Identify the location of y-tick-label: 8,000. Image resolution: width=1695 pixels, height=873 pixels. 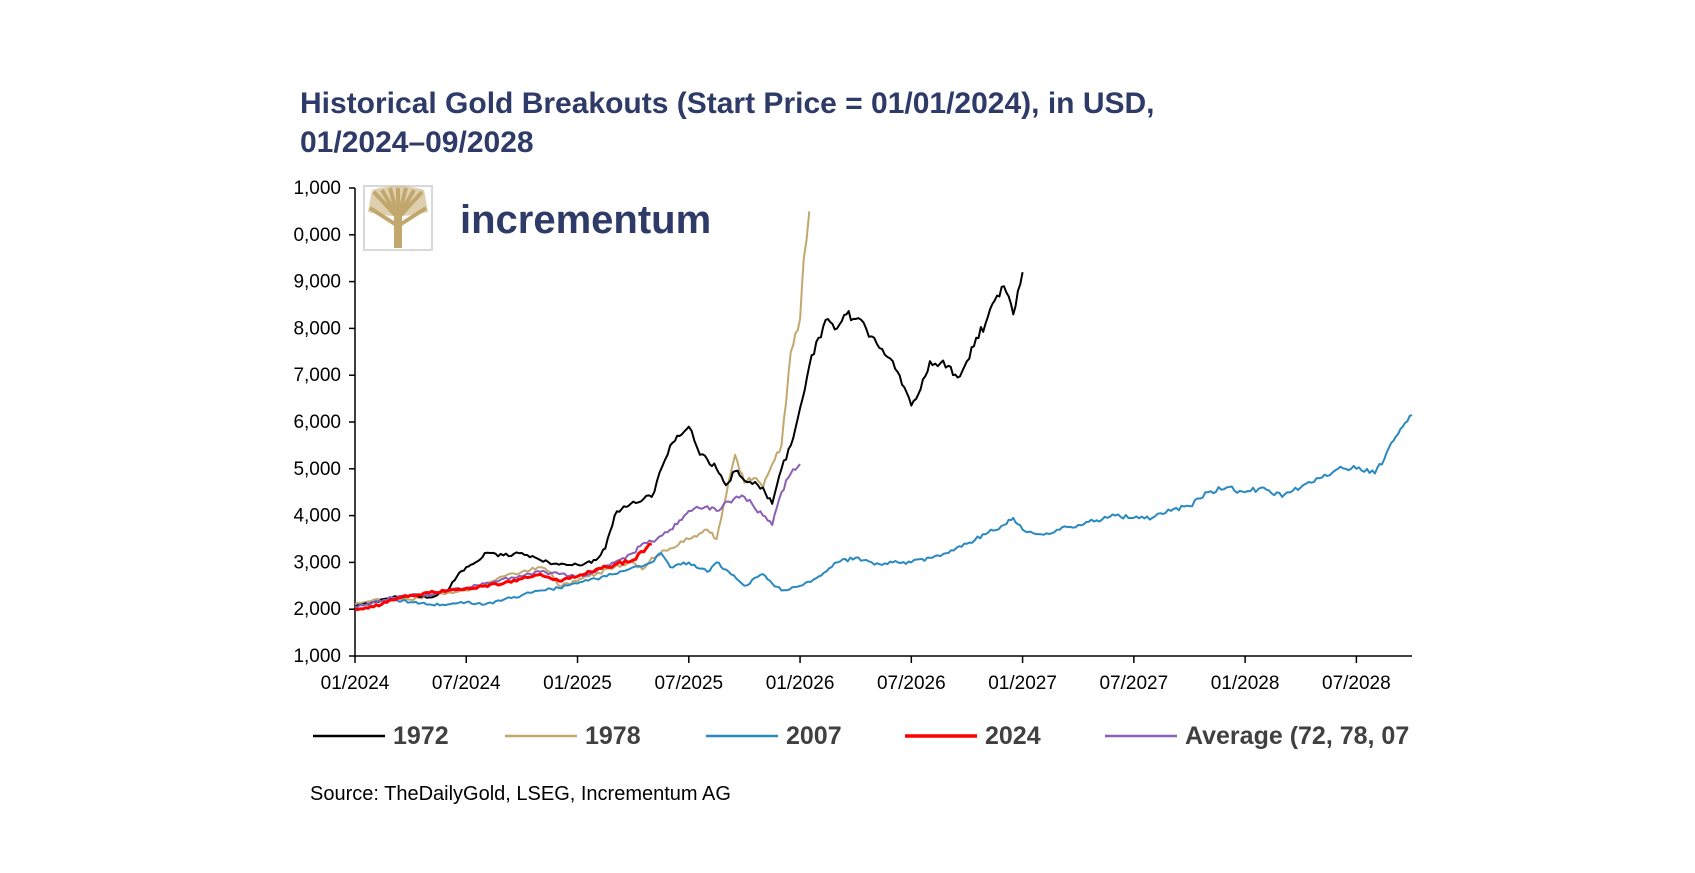
(317, 328).